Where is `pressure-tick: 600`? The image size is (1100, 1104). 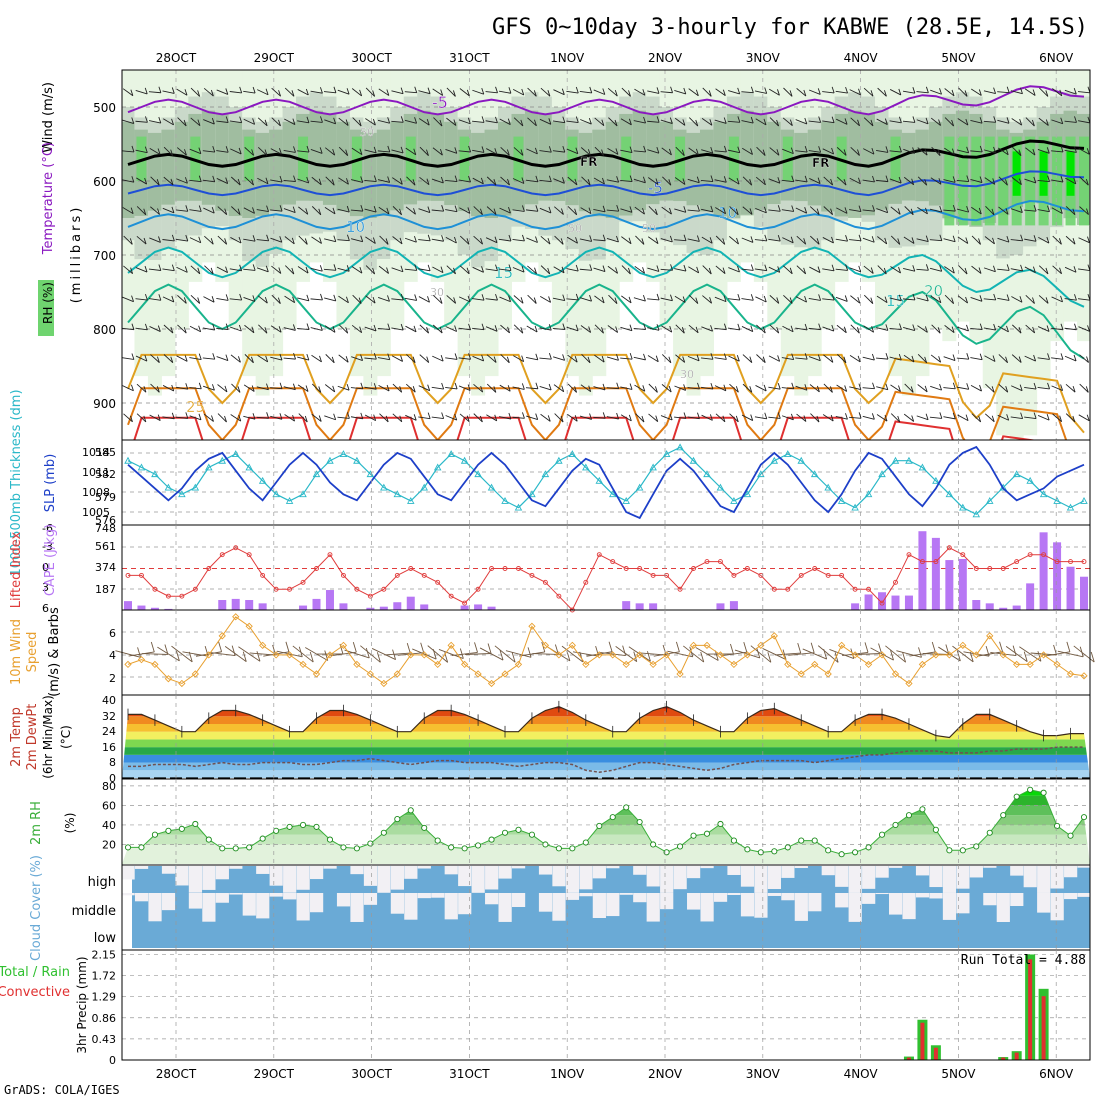
pressure-tick: 600 is located at coordinates (104, 182).